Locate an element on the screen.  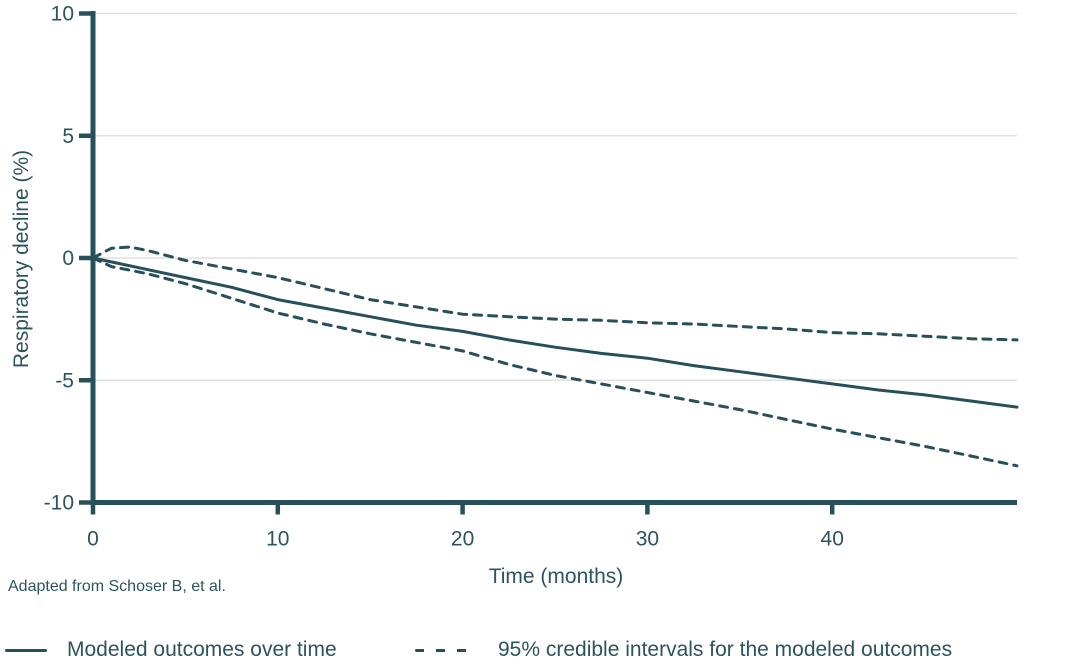
x-tick-label: 0 is located at coordinates (93, 539).